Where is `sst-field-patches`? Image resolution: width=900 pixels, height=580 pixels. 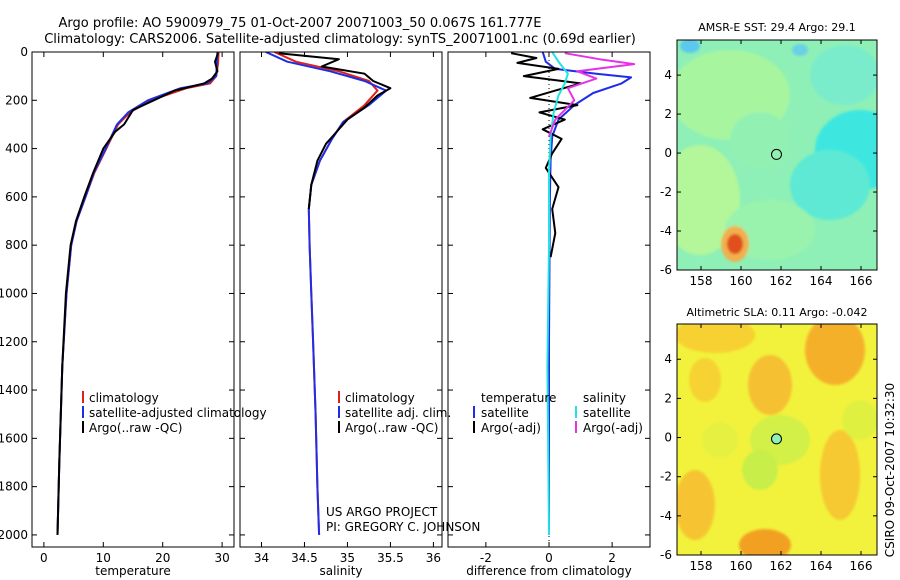 sst-field-patches is located at coordinates (777, 151).